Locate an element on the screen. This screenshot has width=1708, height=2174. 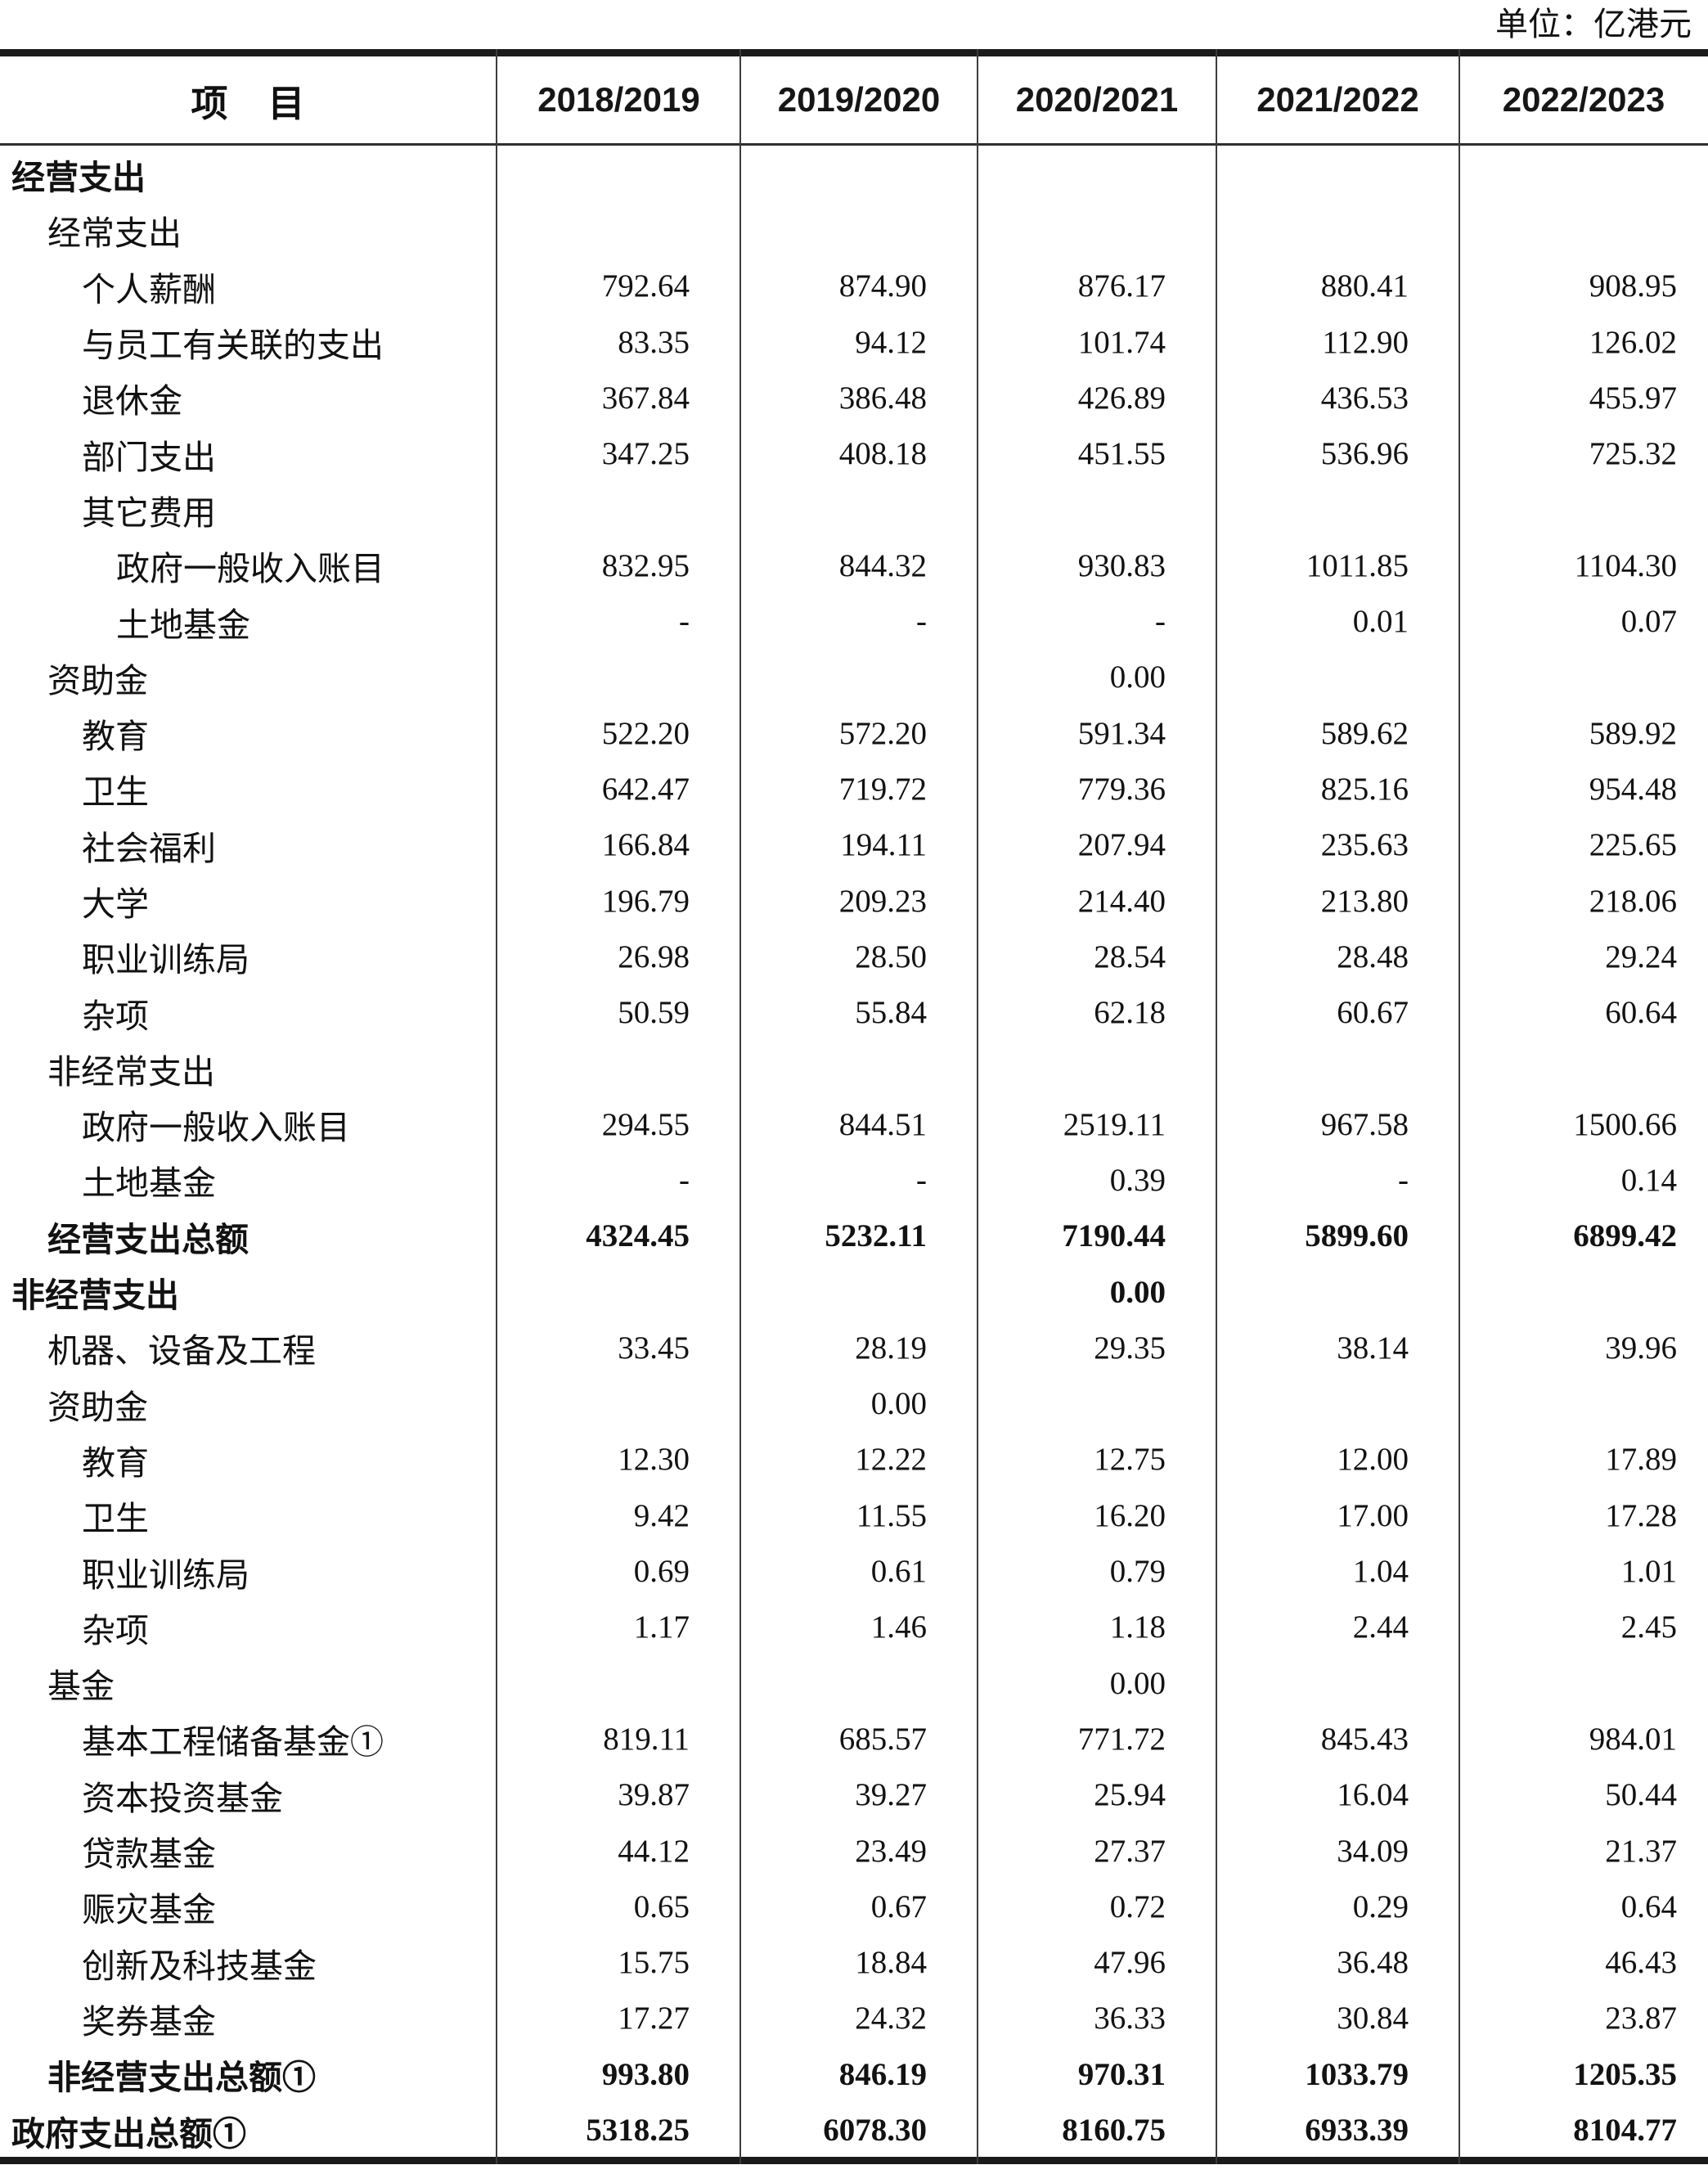
cell-value: 846.19 is located at coordinates (882, 2074).